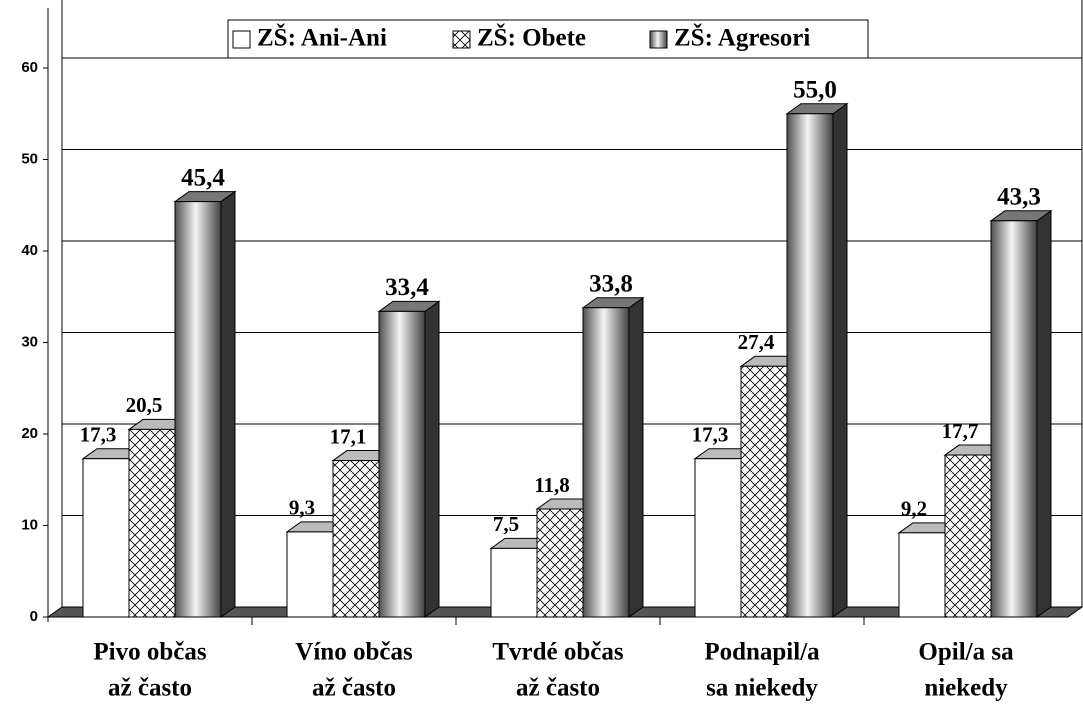  I want to click on legend, so click(548, 39).